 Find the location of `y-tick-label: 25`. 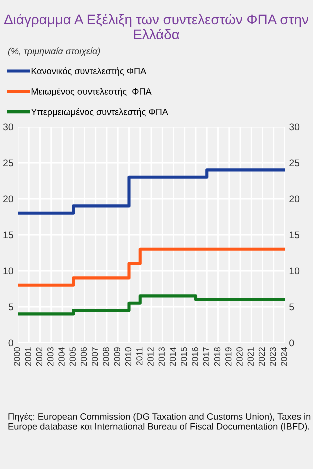

y-tick-label: 25 is located at coordinates (9, 163).